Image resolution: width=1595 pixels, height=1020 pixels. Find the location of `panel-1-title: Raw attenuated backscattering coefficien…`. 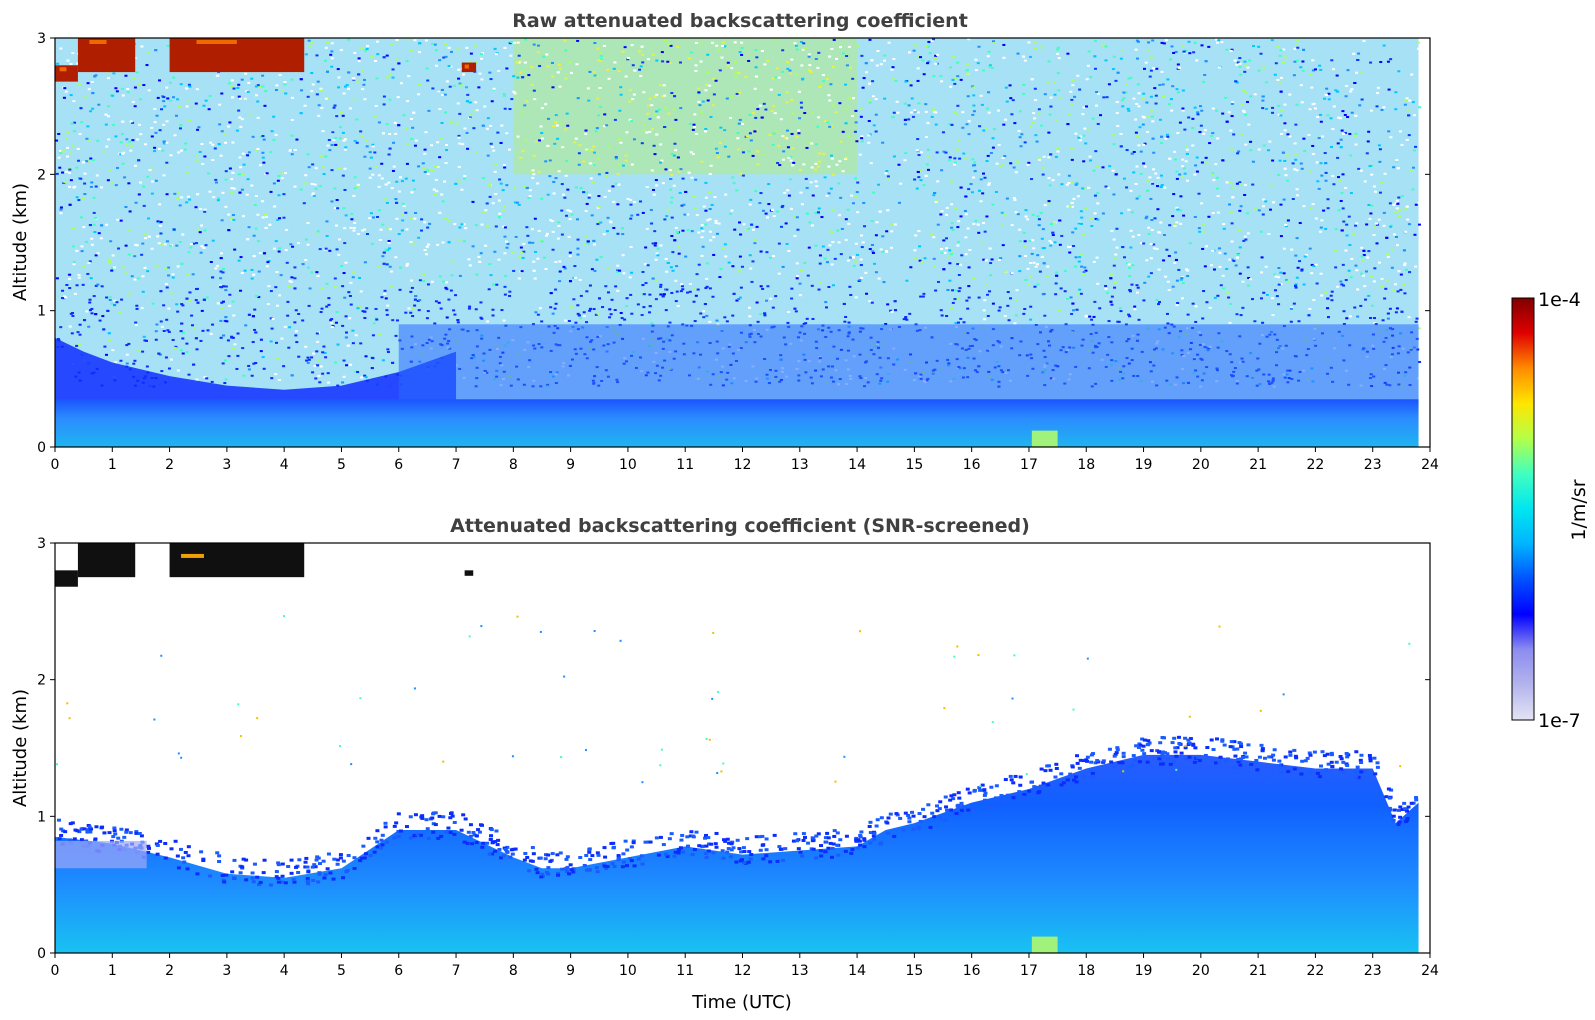

panel-1-title: Raw attenuated backscattering coefficien… is located at coordinates (740, 21).